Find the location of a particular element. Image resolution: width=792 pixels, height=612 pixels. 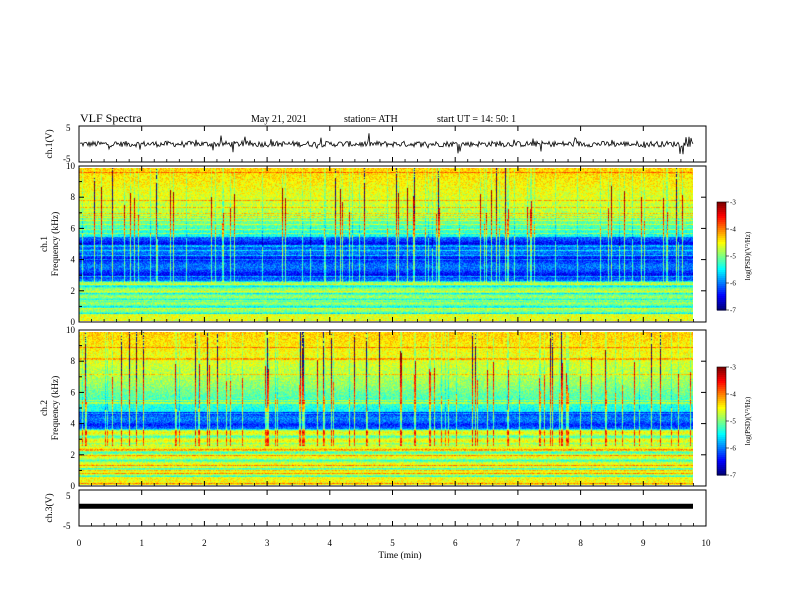

time-tick-label: 10 is located at coordinates (707, 543).